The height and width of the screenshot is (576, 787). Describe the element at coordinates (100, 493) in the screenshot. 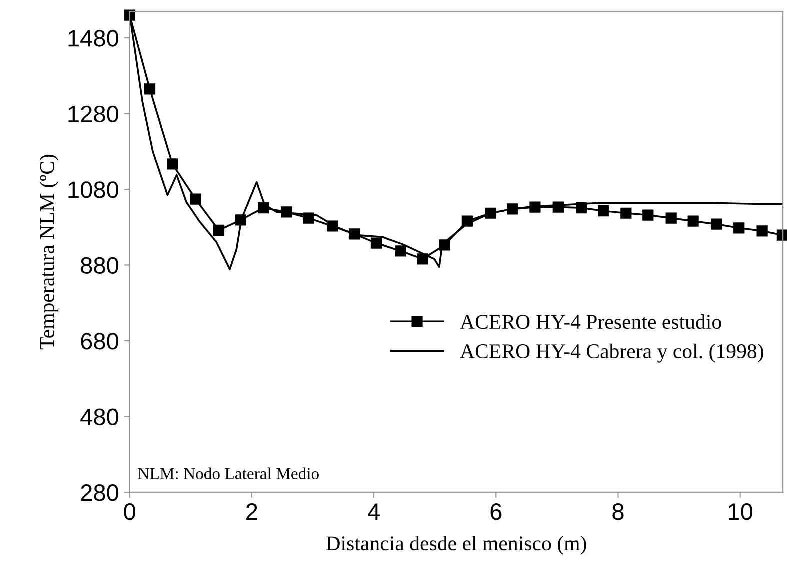

I see `y-tick-label: 280` at that location.